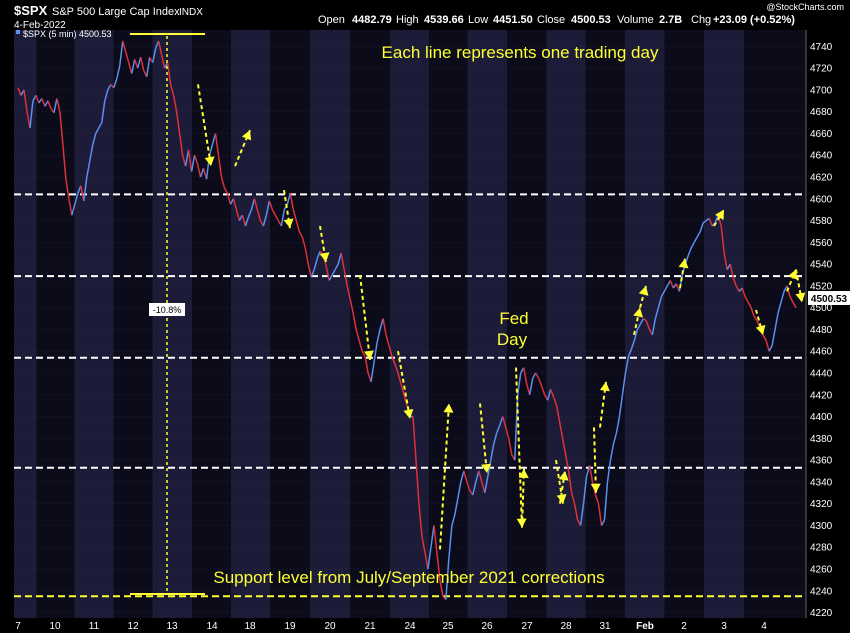 This screenshot has height=633, width=850. Describe the element at coordinates (821, 570) in the screenshot. I see `y-tick-label: 4260` at that location.